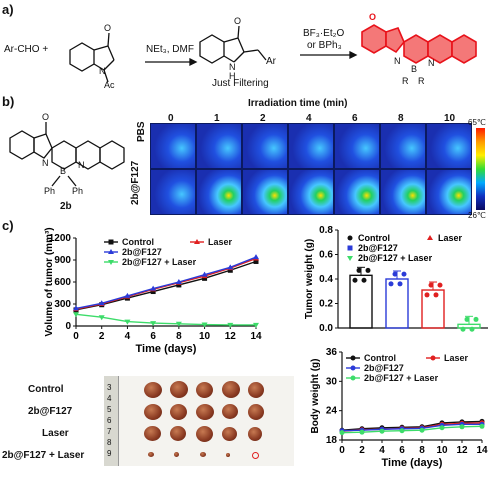 The image size is (500, 480). I want to click on intermediate-oxygen: O, so click(238, 21).